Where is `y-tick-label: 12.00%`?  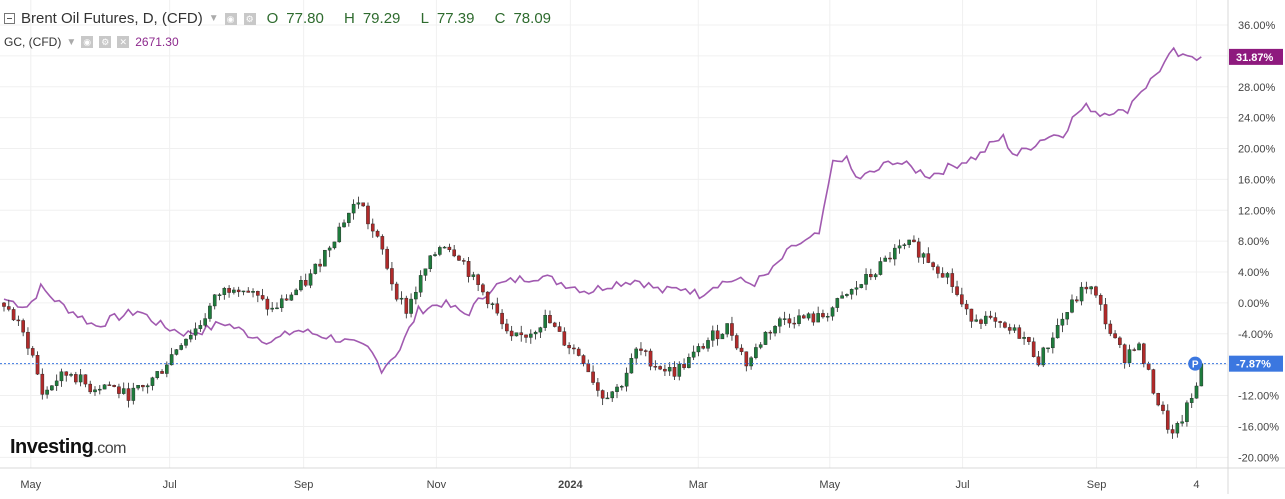
y-tick-label: 12.00% is located at coordinates (1257, 211).